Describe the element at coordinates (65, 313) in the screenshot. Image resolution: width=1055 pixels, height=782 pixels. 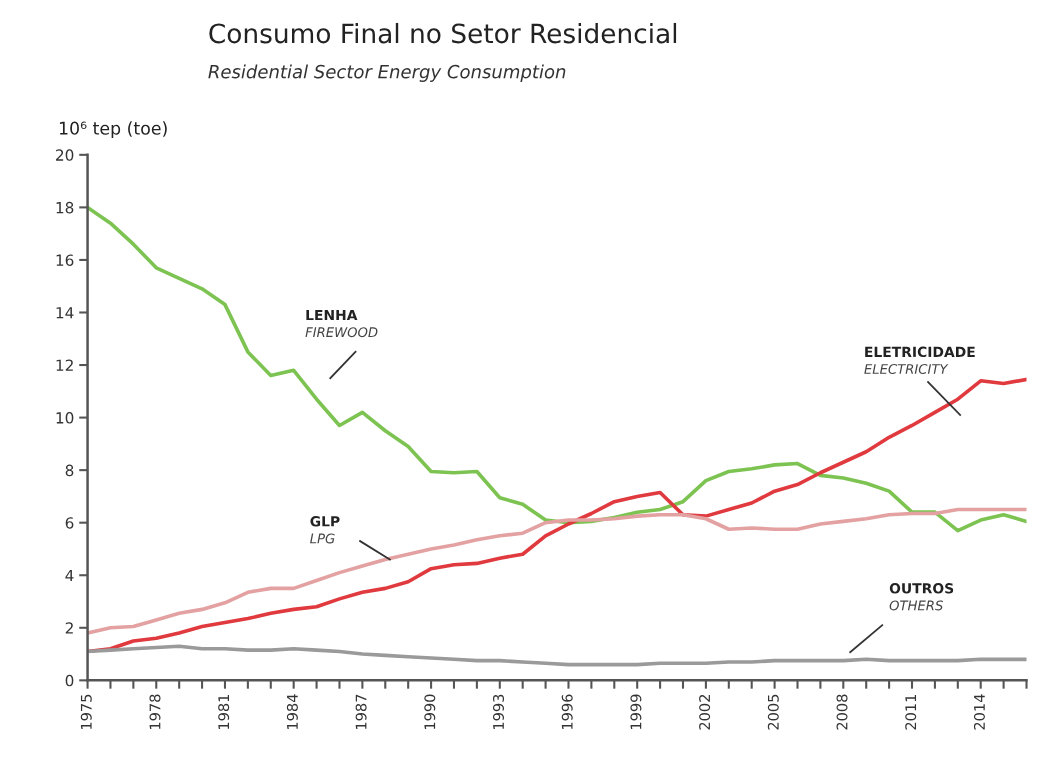
I see `y-tick-label: 14` at that location.